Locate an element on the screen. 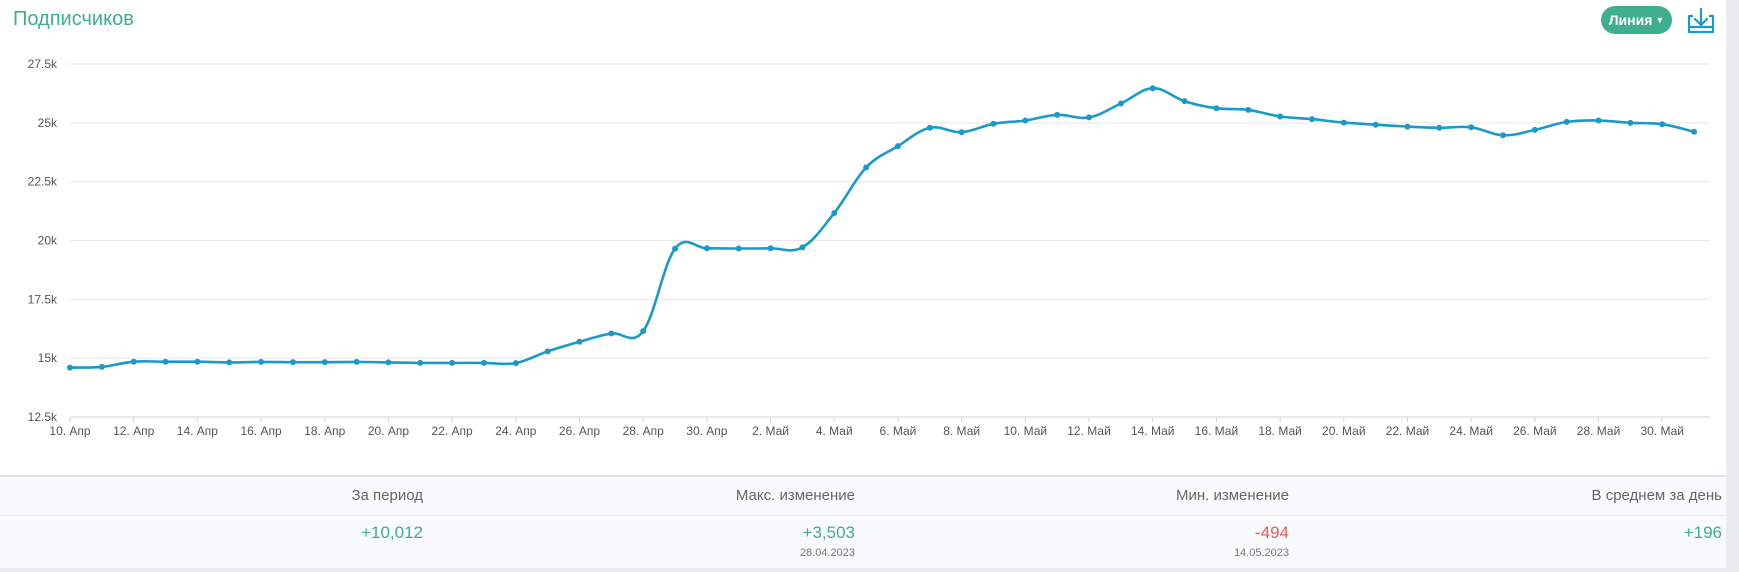  download-button is located at coordinates (1701, 22).